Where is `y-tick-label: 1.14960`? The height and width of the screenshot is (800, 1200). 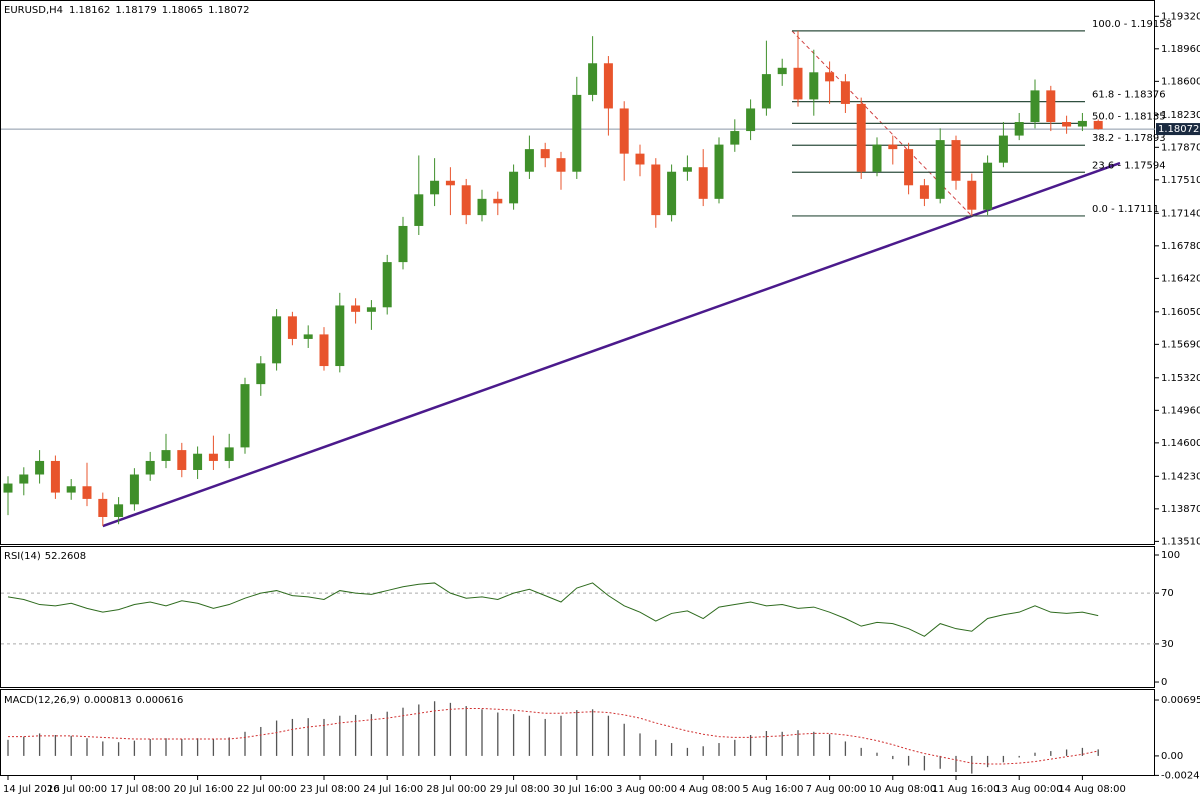 y-tick-label: 1.14960 is located at coordinates (1180, 410).